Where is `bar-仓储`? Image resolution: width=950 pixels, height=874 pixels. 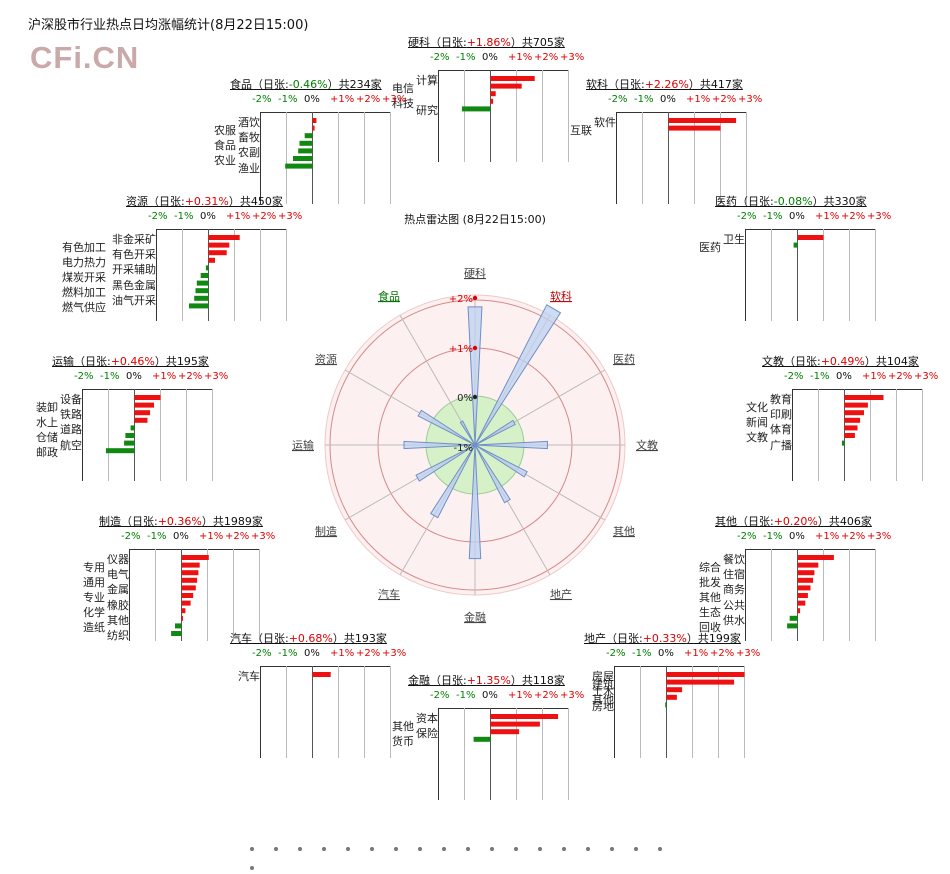
bar-仓储 is located at coordinates (130, 435).